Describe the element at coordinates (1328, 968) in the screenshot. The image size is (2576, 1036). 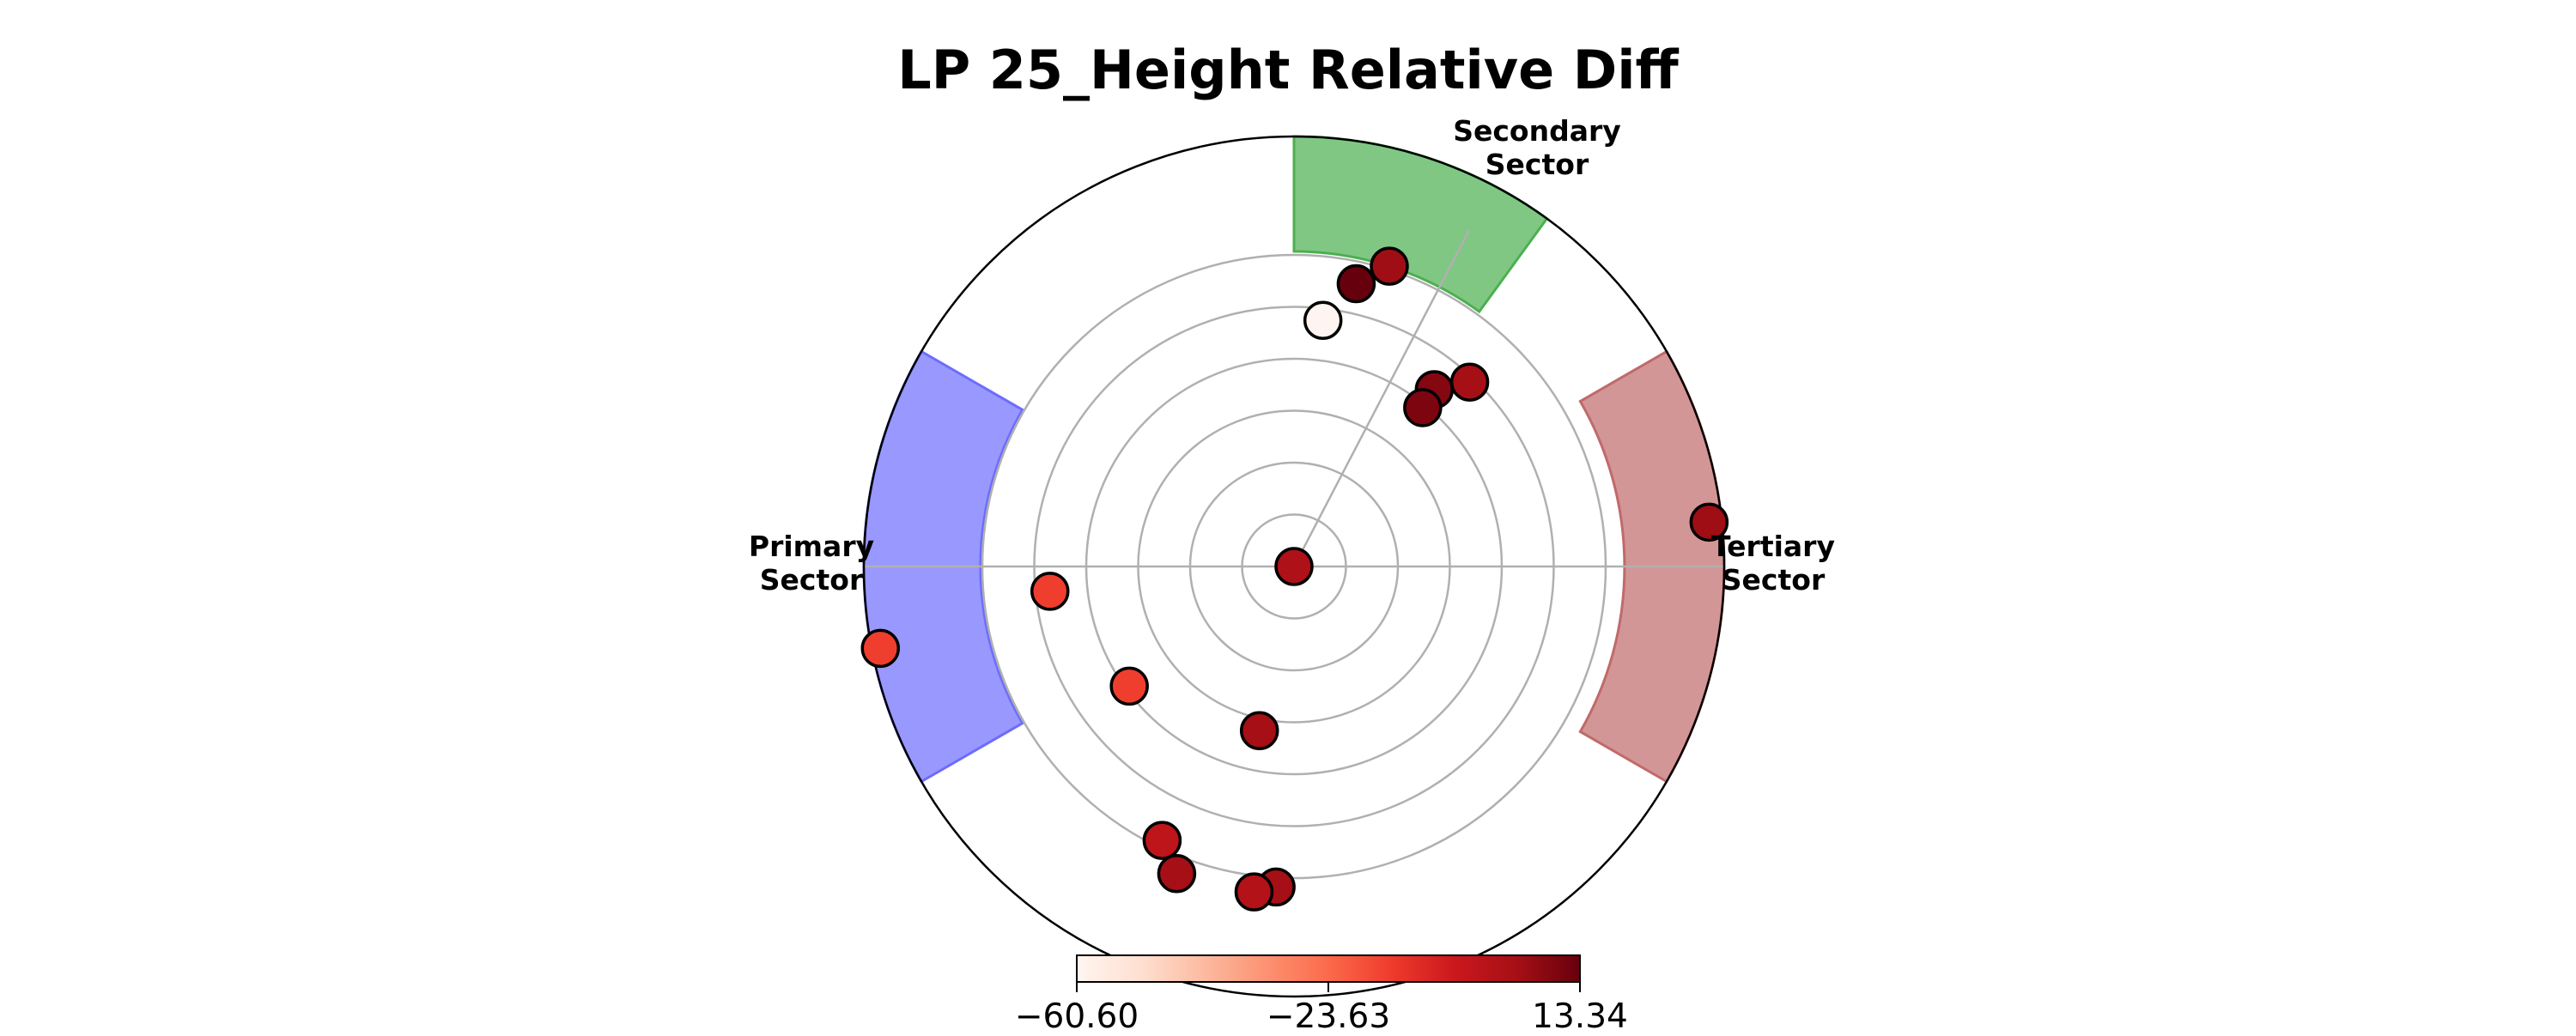
I see `colorbar` at that location.